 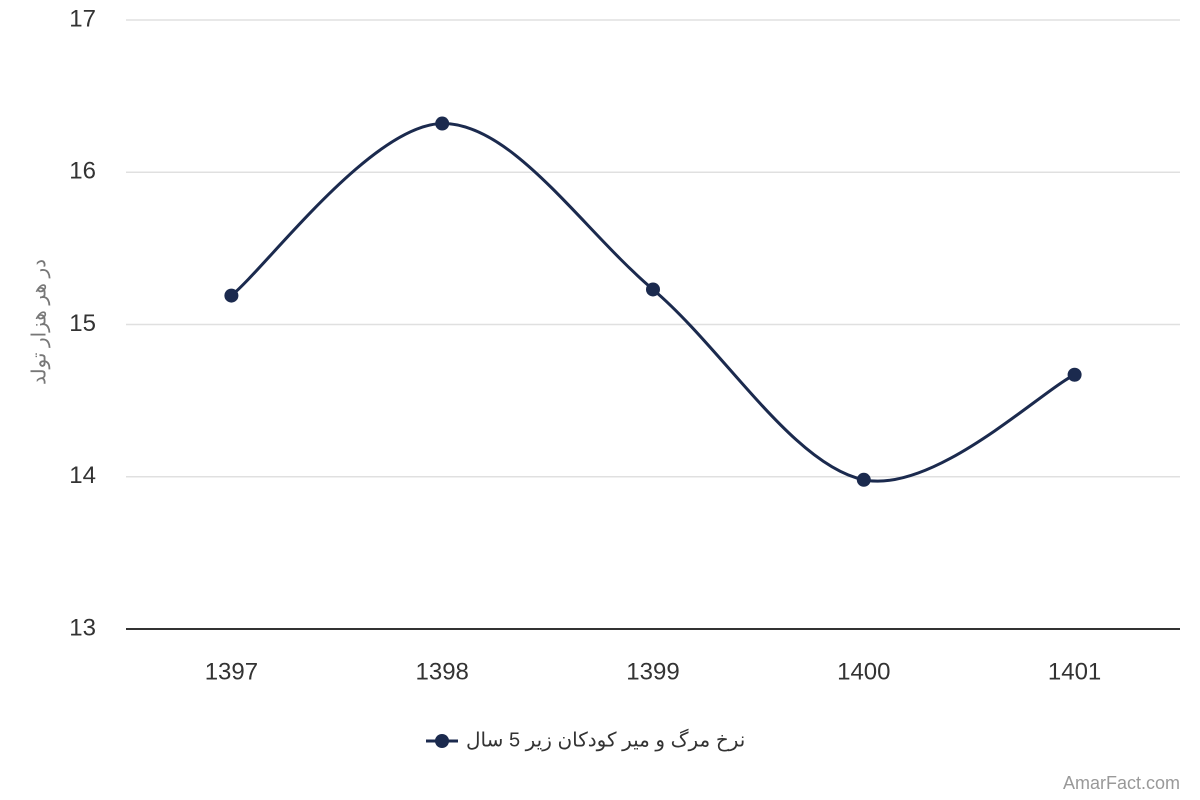 What do you see at coordinates (39, 322) in the screenshot?
I see `y-axis-label: در هر هزار تولد` at bounding box center [39, 322].